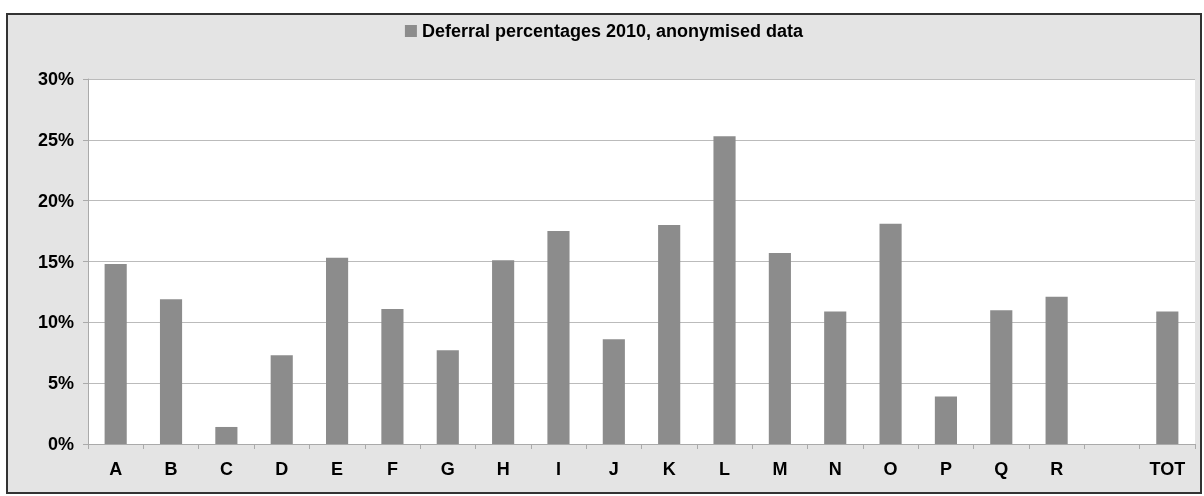  I want to click on y-tick-label: 0%, so click(60, 444).